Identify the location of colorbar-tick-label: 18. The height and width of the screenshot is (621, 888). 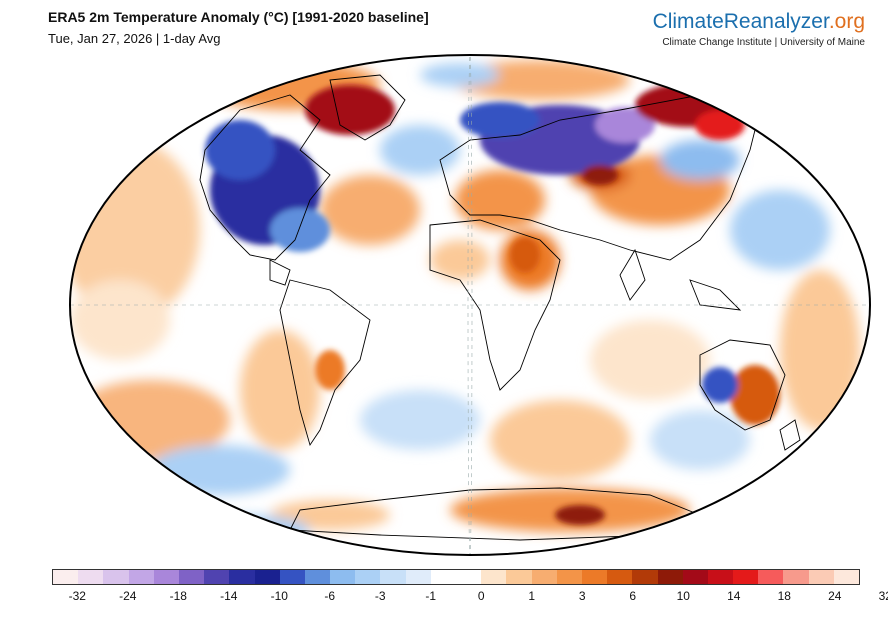
(784, 596).